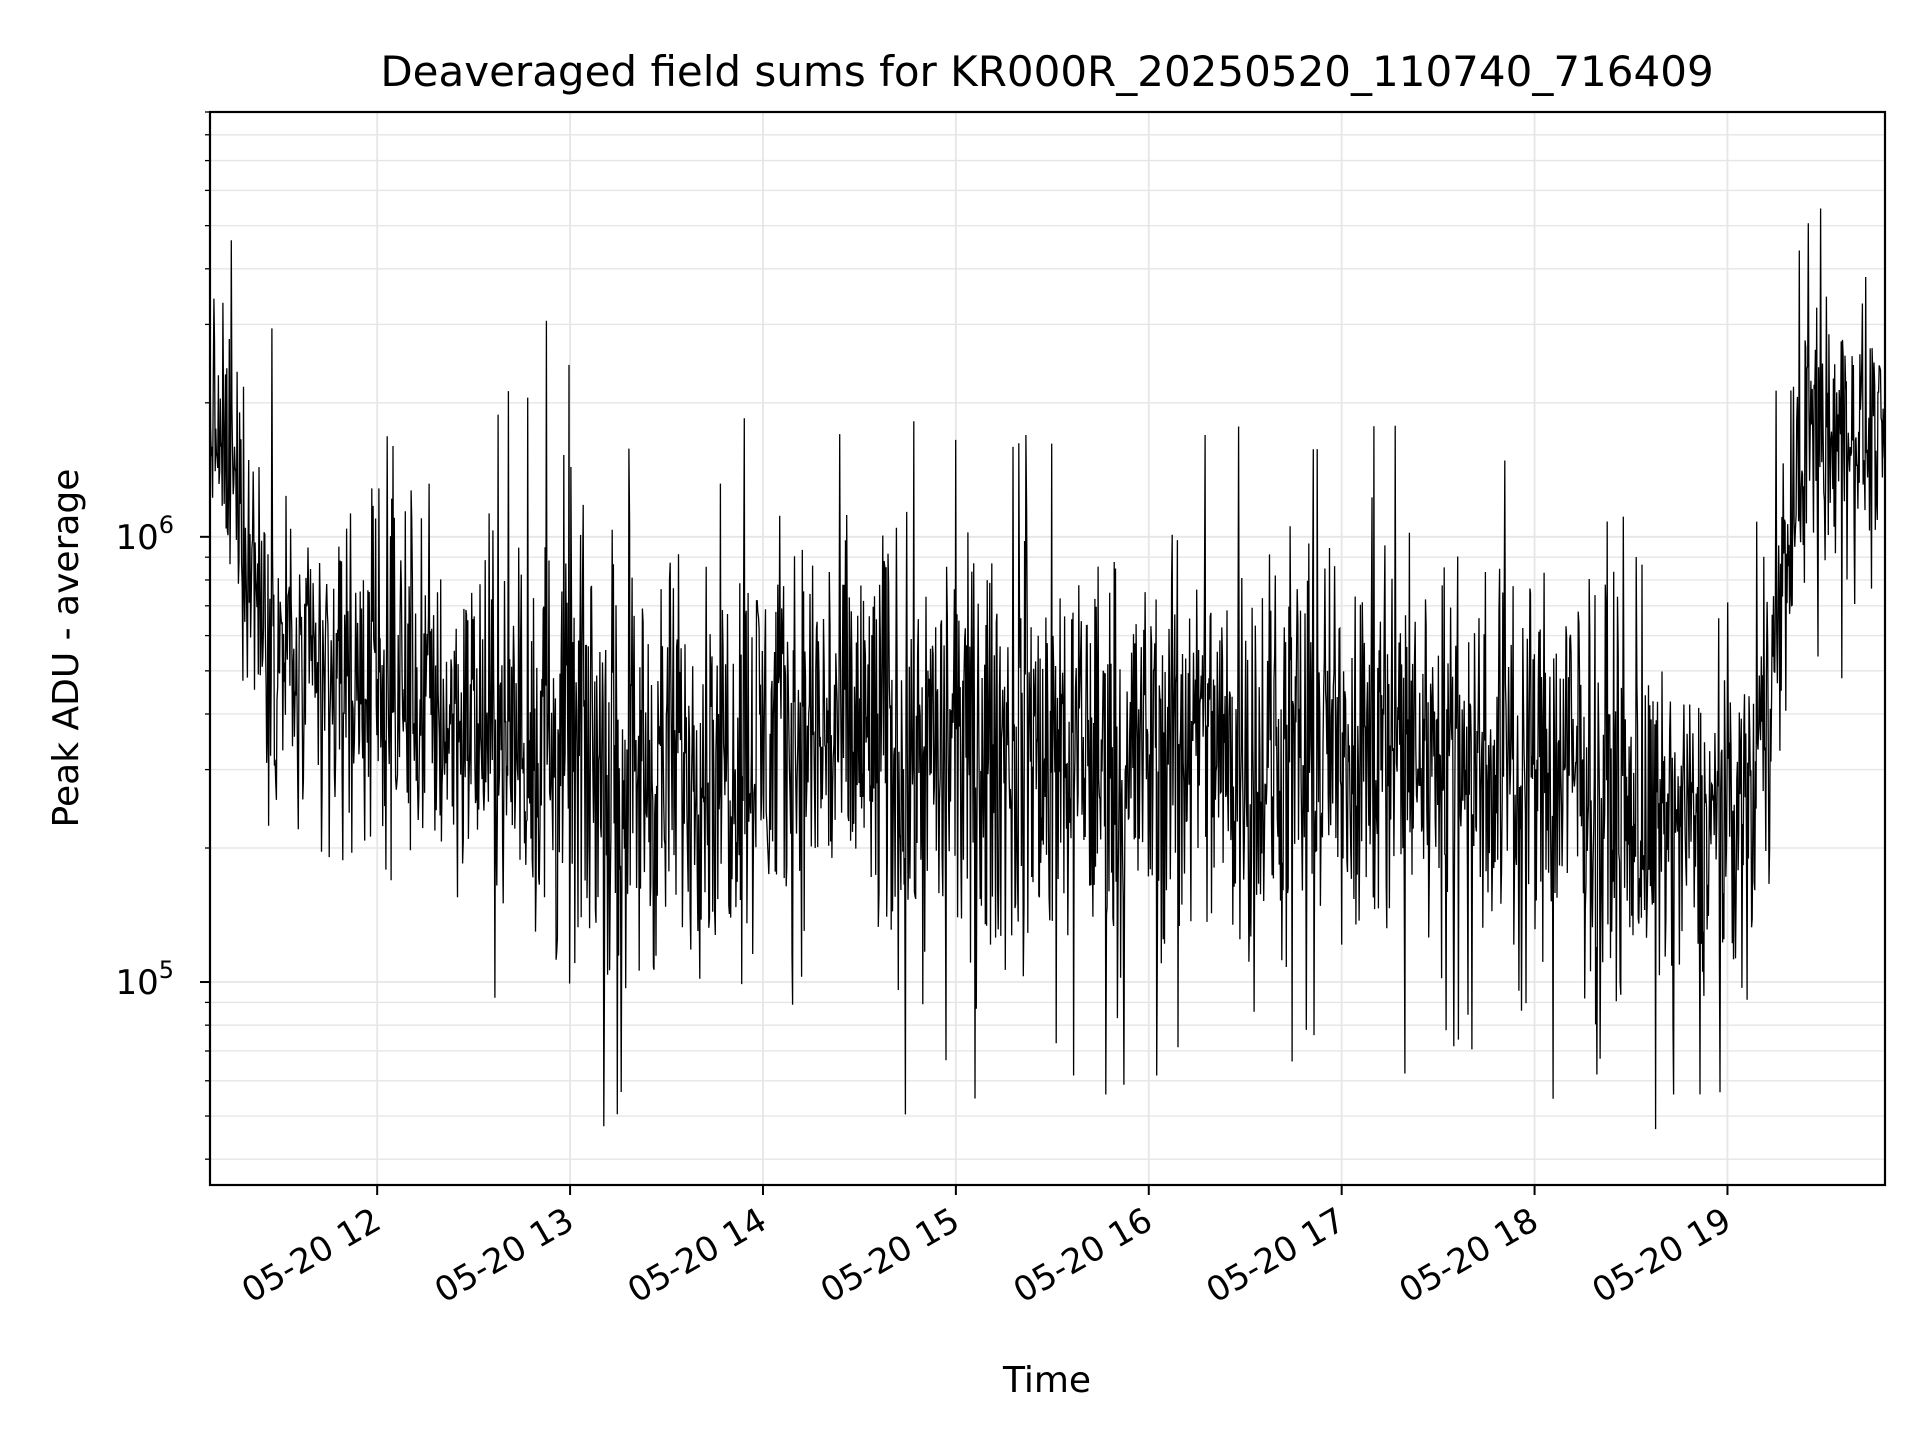 The width and height of the screenshot is (1920, 1444). What do you see at coordinates (1046, 1380) in the screenshot?
I see `x-axis-label: Time` at bounding box center [1046, 1380].